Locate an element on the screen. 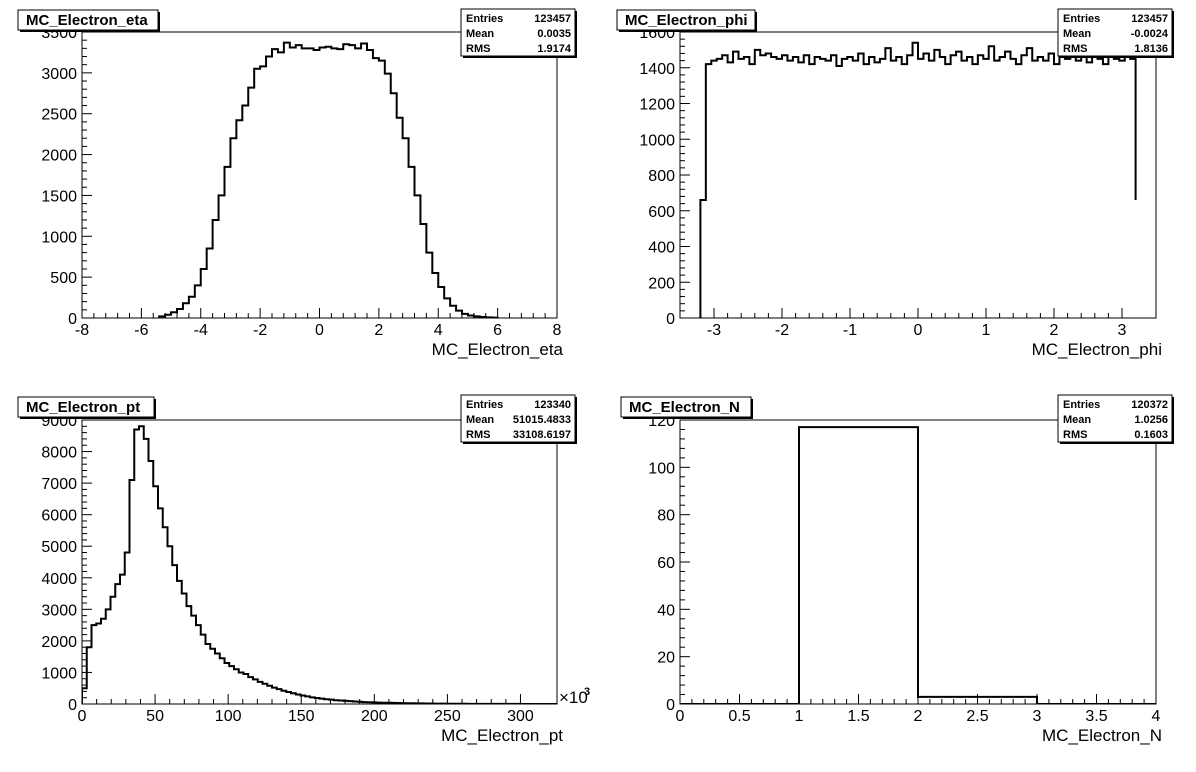 Image resolution: width=1196 pixels, height=772 pixels. stats-box: Entries 123457 Mean -0.0024 RMS 1.8136 is located at coordinates (1115, 33).